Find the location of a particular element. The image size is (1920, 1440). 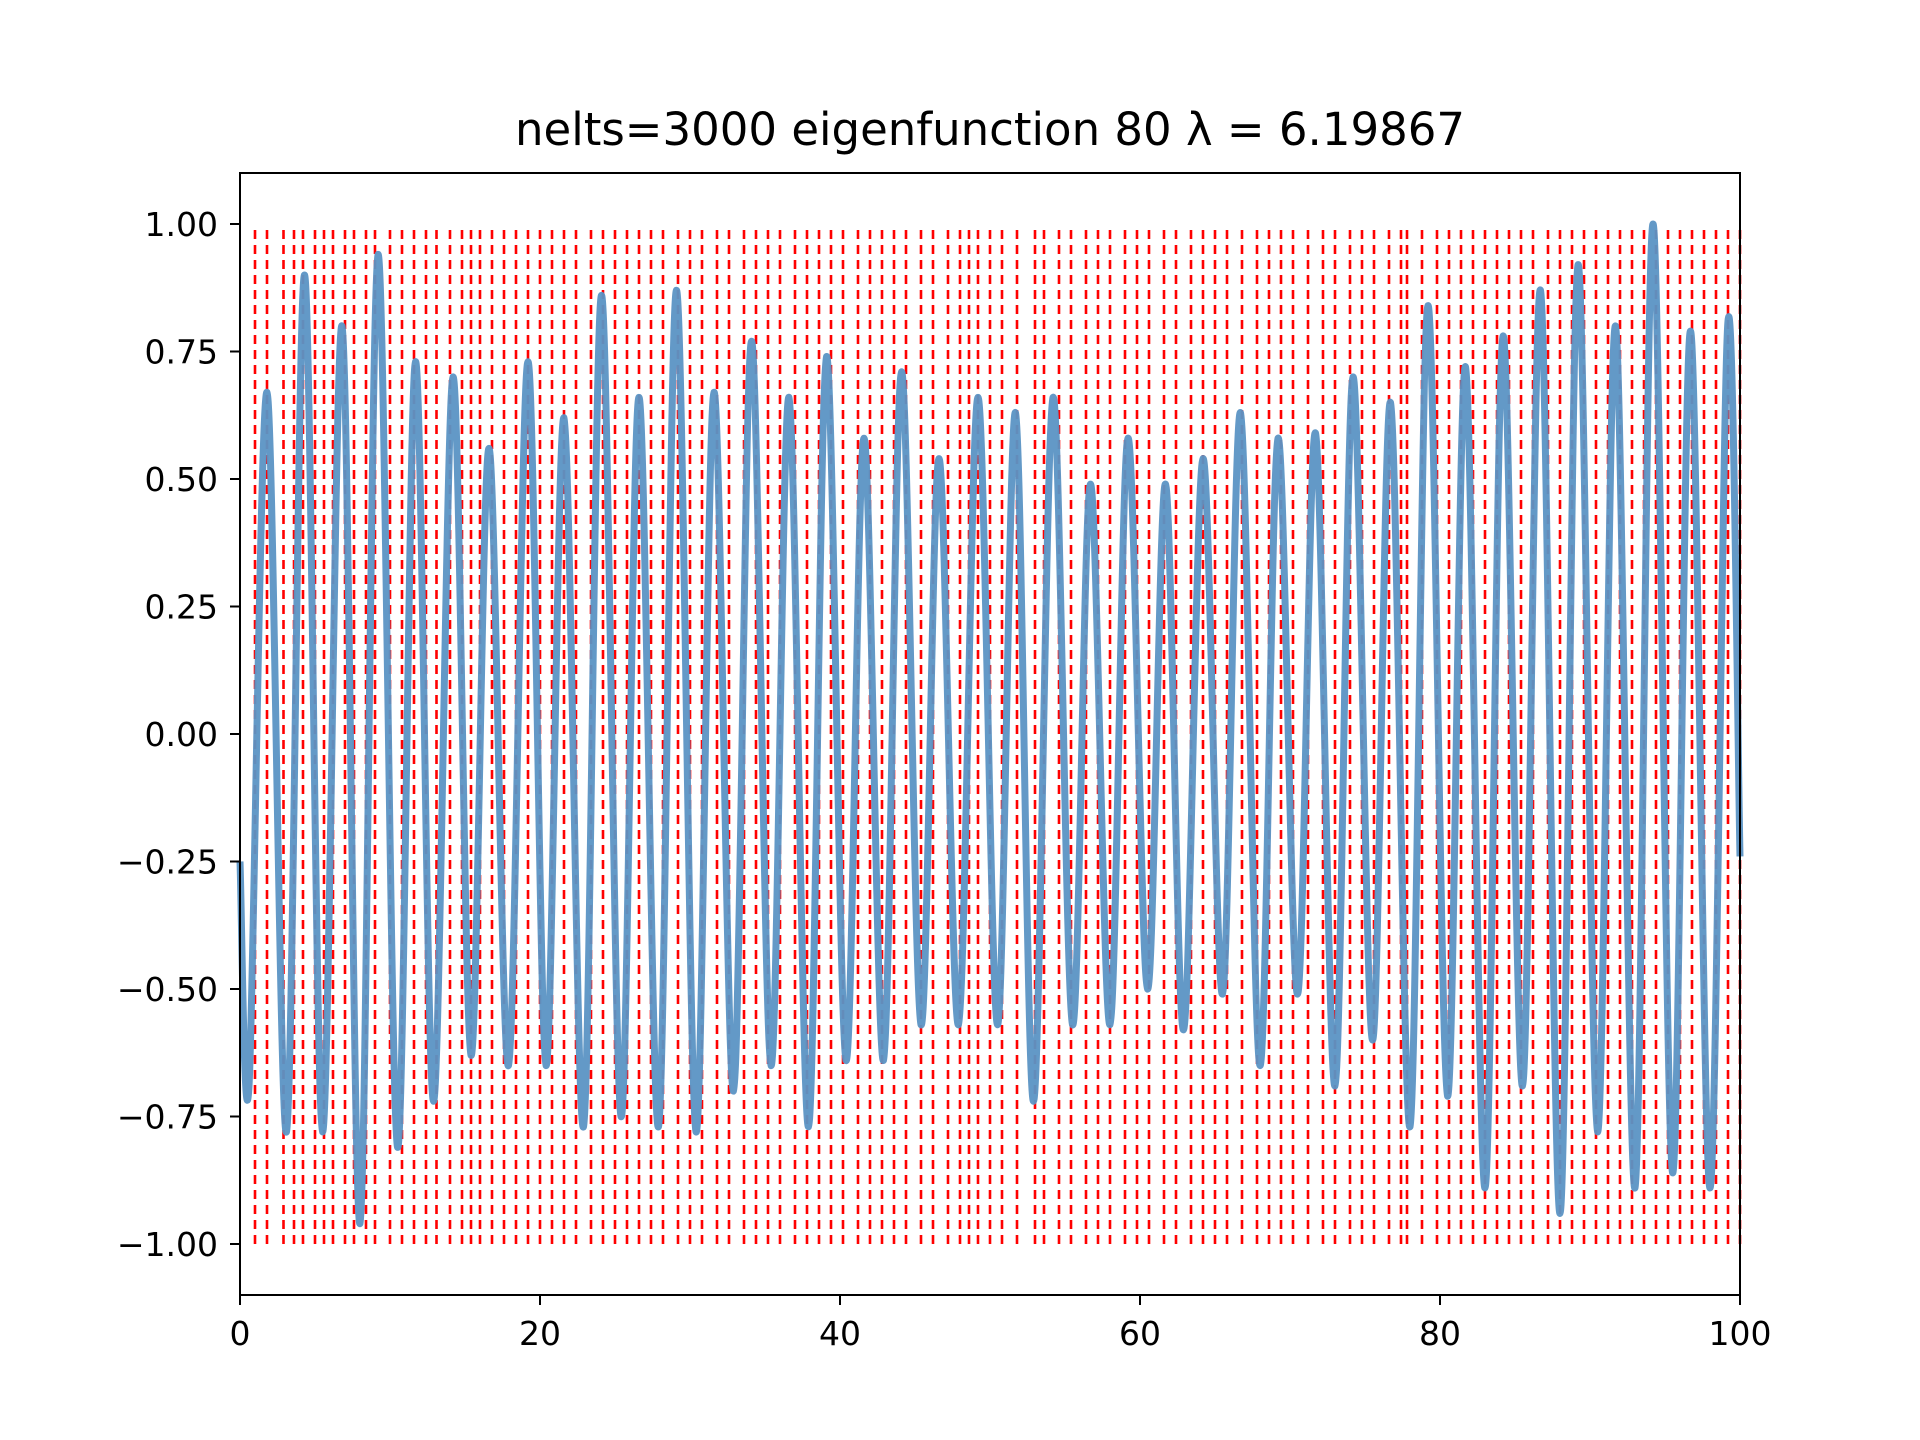

y-tick-label: 1.00 is located at coordinates (181, 224).